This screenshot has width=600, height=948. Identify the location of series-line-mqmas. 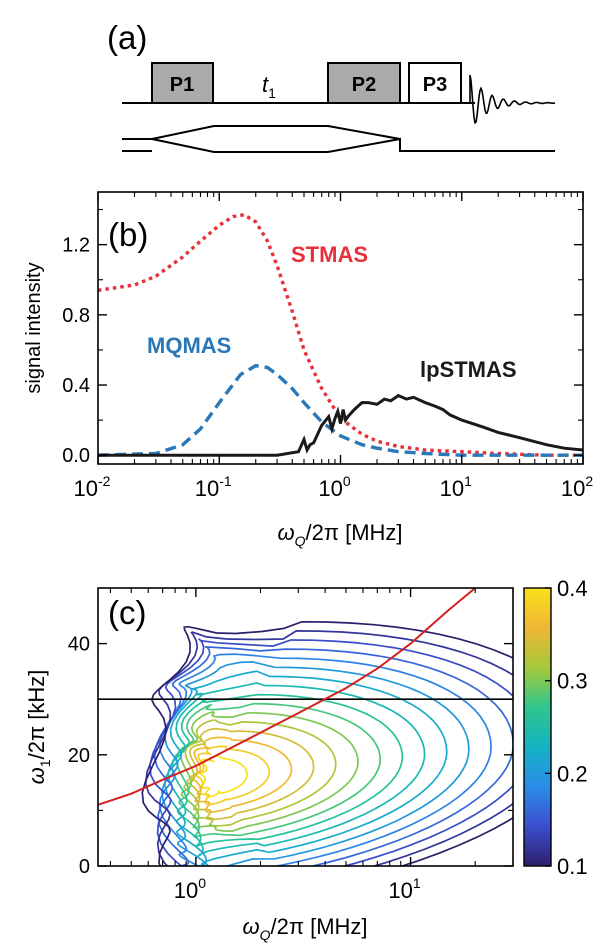
(340, 410).